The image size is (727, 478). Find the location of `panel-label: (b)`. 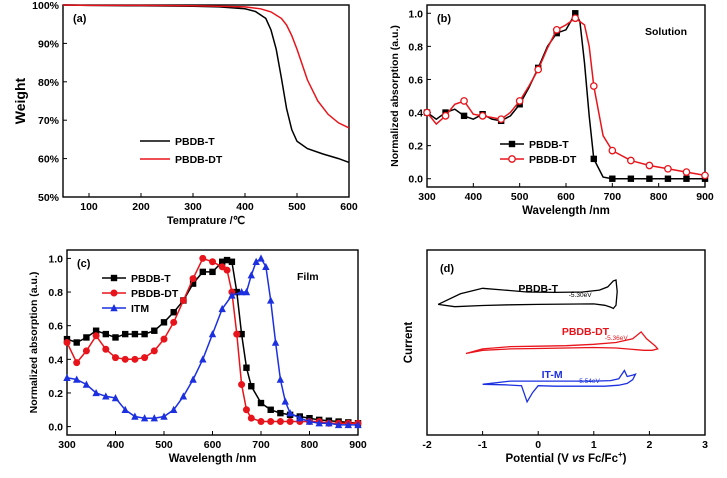

panel-label: (b) is located at coordinates (444, 19).